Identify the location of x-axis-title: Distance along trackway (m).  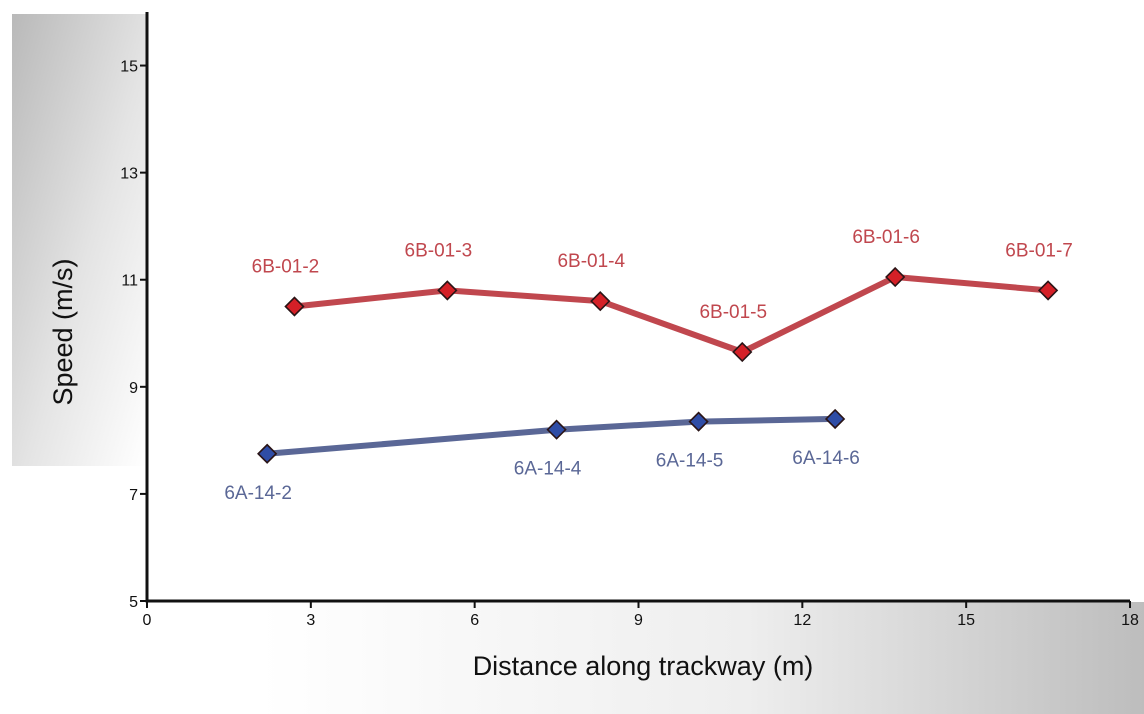
(643, 666).